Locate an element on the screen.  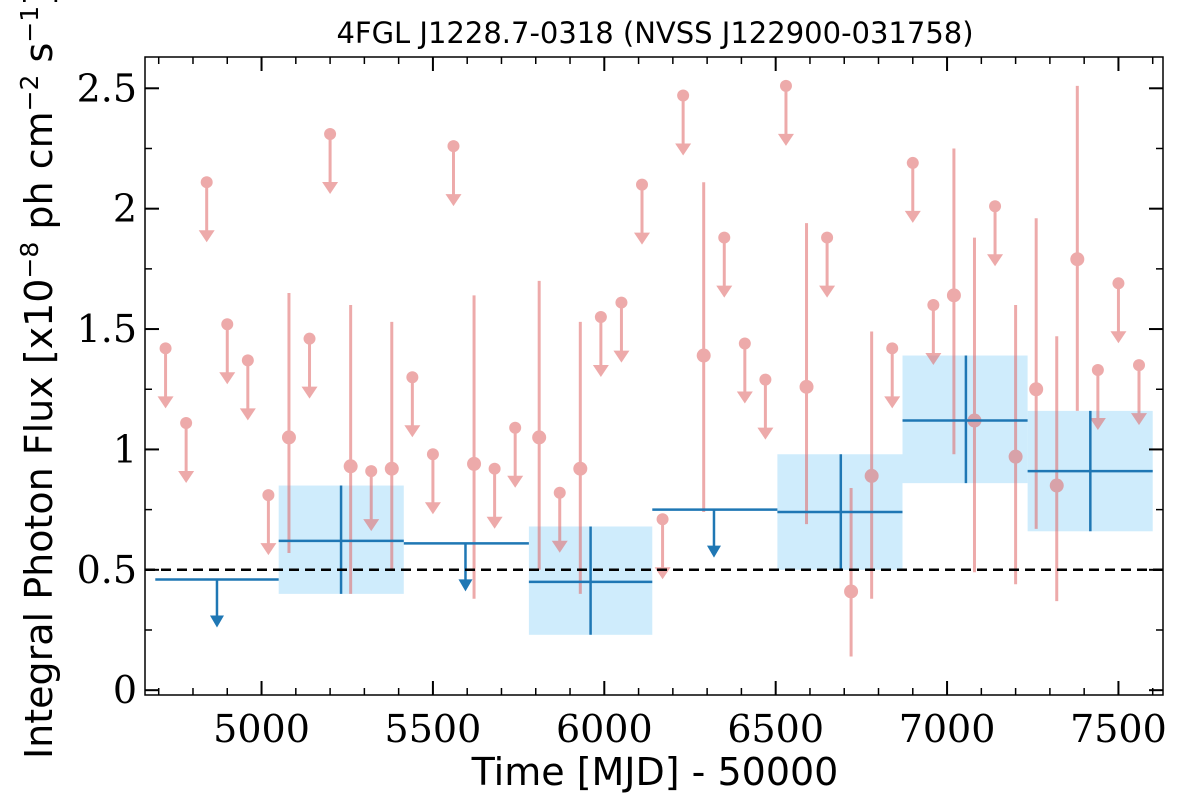
y-tick-label: 1 is located at coordinates (125, 449).